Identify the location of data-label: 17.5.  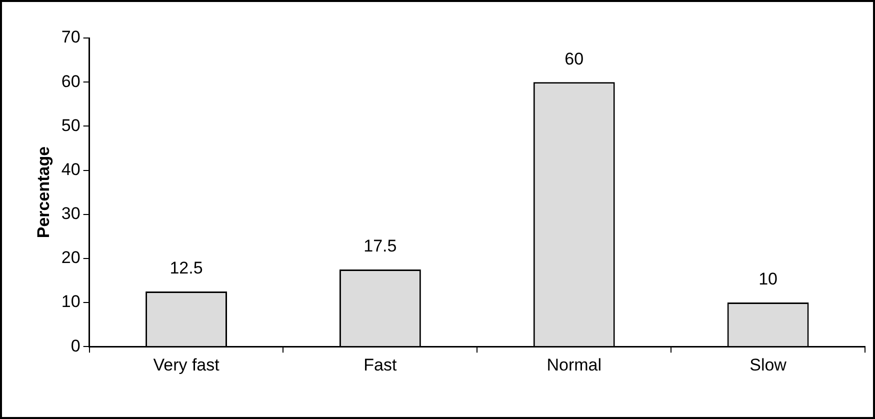
(380, 246).